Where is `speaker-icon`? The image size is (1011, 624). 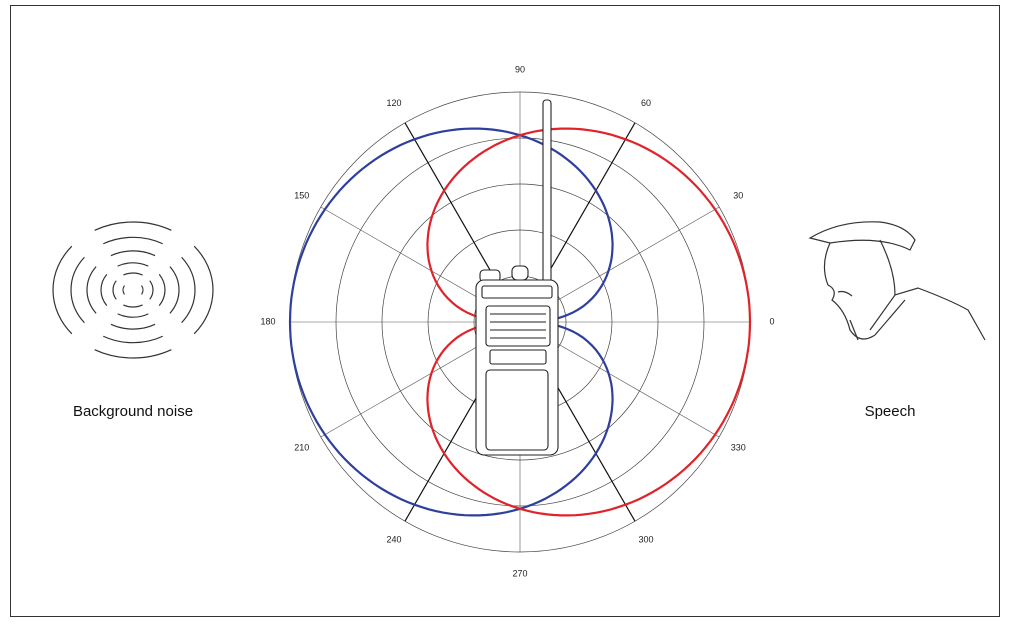 speaker-icon is located at coordinates (897, 281).